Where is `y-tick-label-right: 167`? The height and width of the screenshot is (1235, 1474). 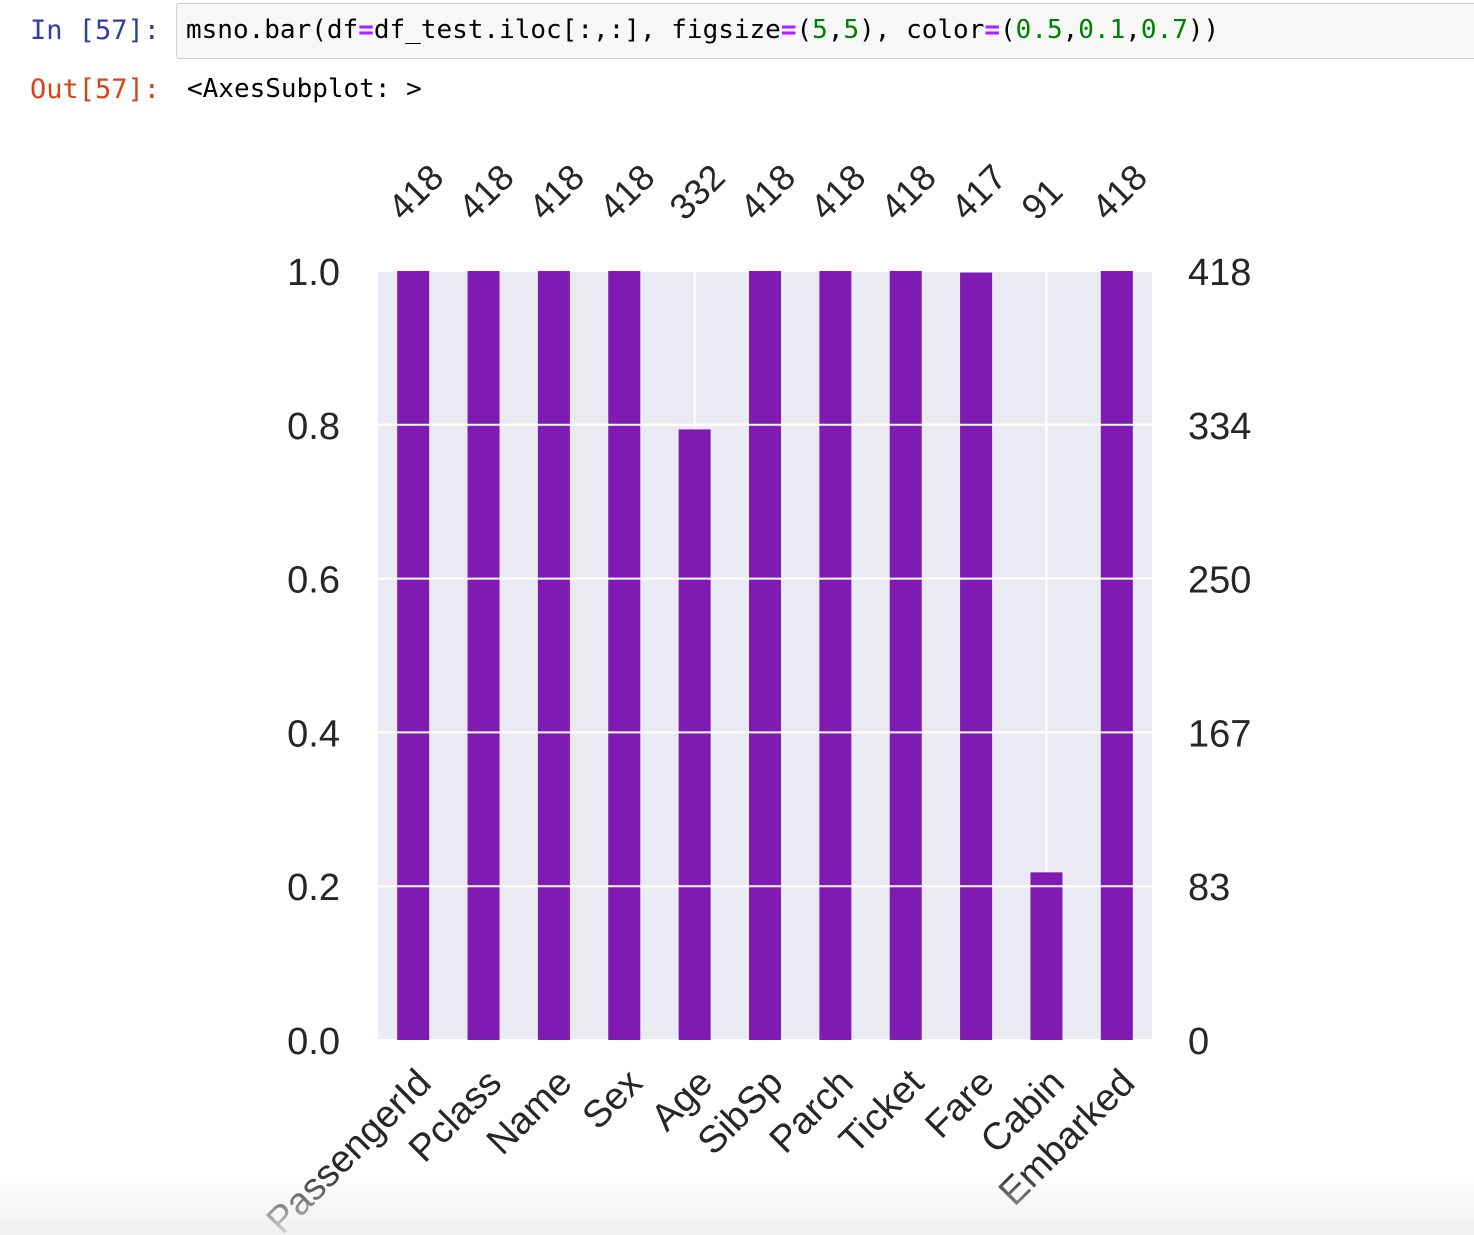
y-tick-label-right: 167 is located at coordinates (1219, 734).